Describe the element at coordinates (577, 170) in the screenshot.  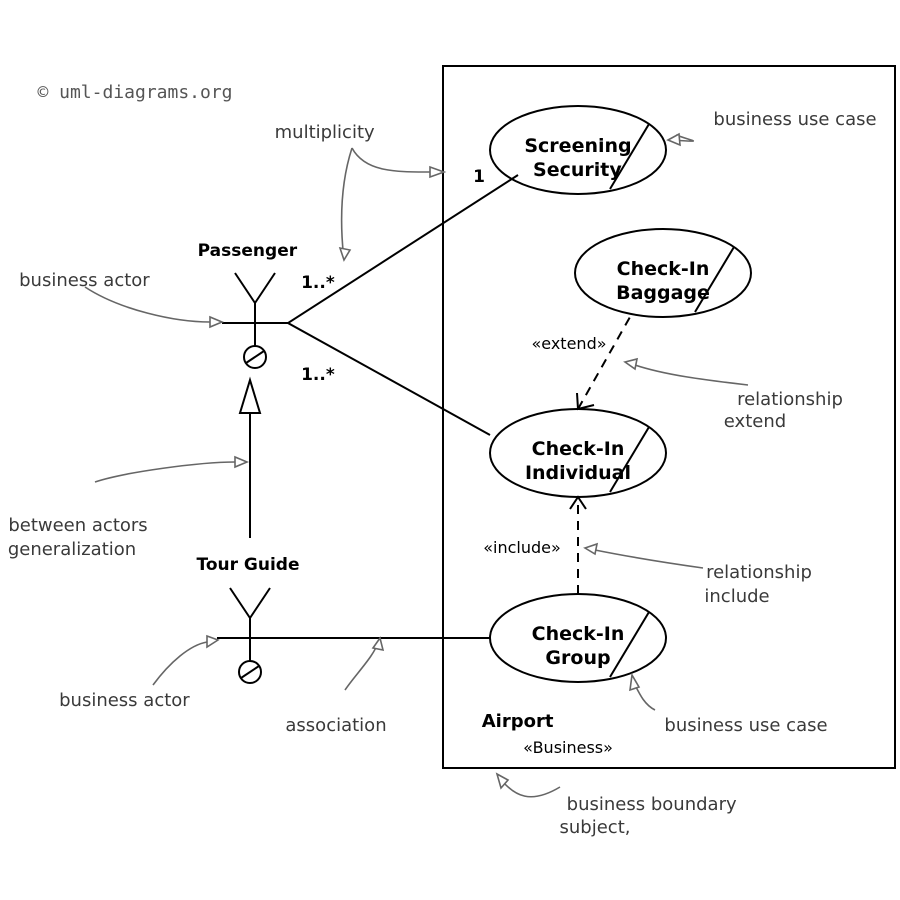
I see `use-case-security-line1: Security` at that location.